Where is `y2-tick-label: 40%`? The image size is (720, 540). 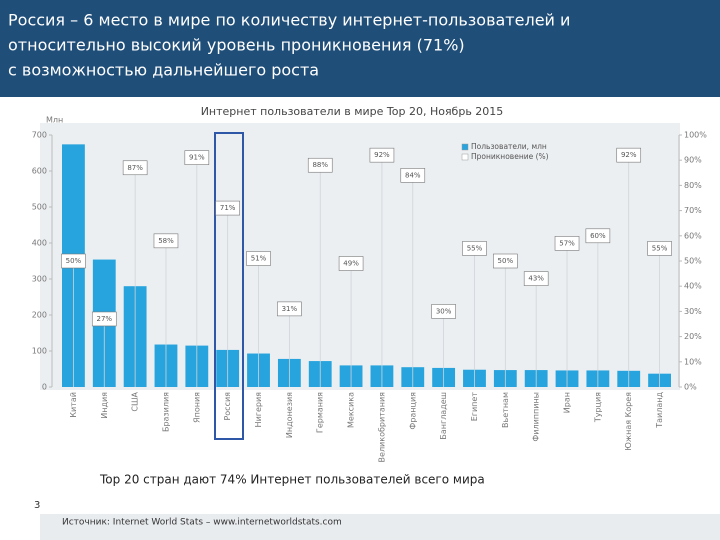 y2-tick-label: 40% is located at coordinates (693, 286).